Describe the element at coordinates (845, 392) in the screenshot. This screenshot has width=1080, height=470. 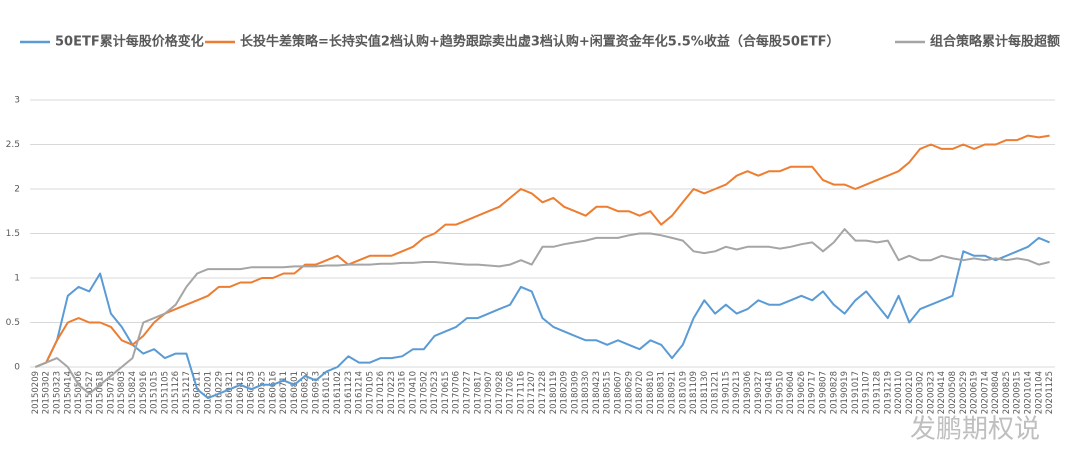
I see `x-tick-label: 20190919` at that location.